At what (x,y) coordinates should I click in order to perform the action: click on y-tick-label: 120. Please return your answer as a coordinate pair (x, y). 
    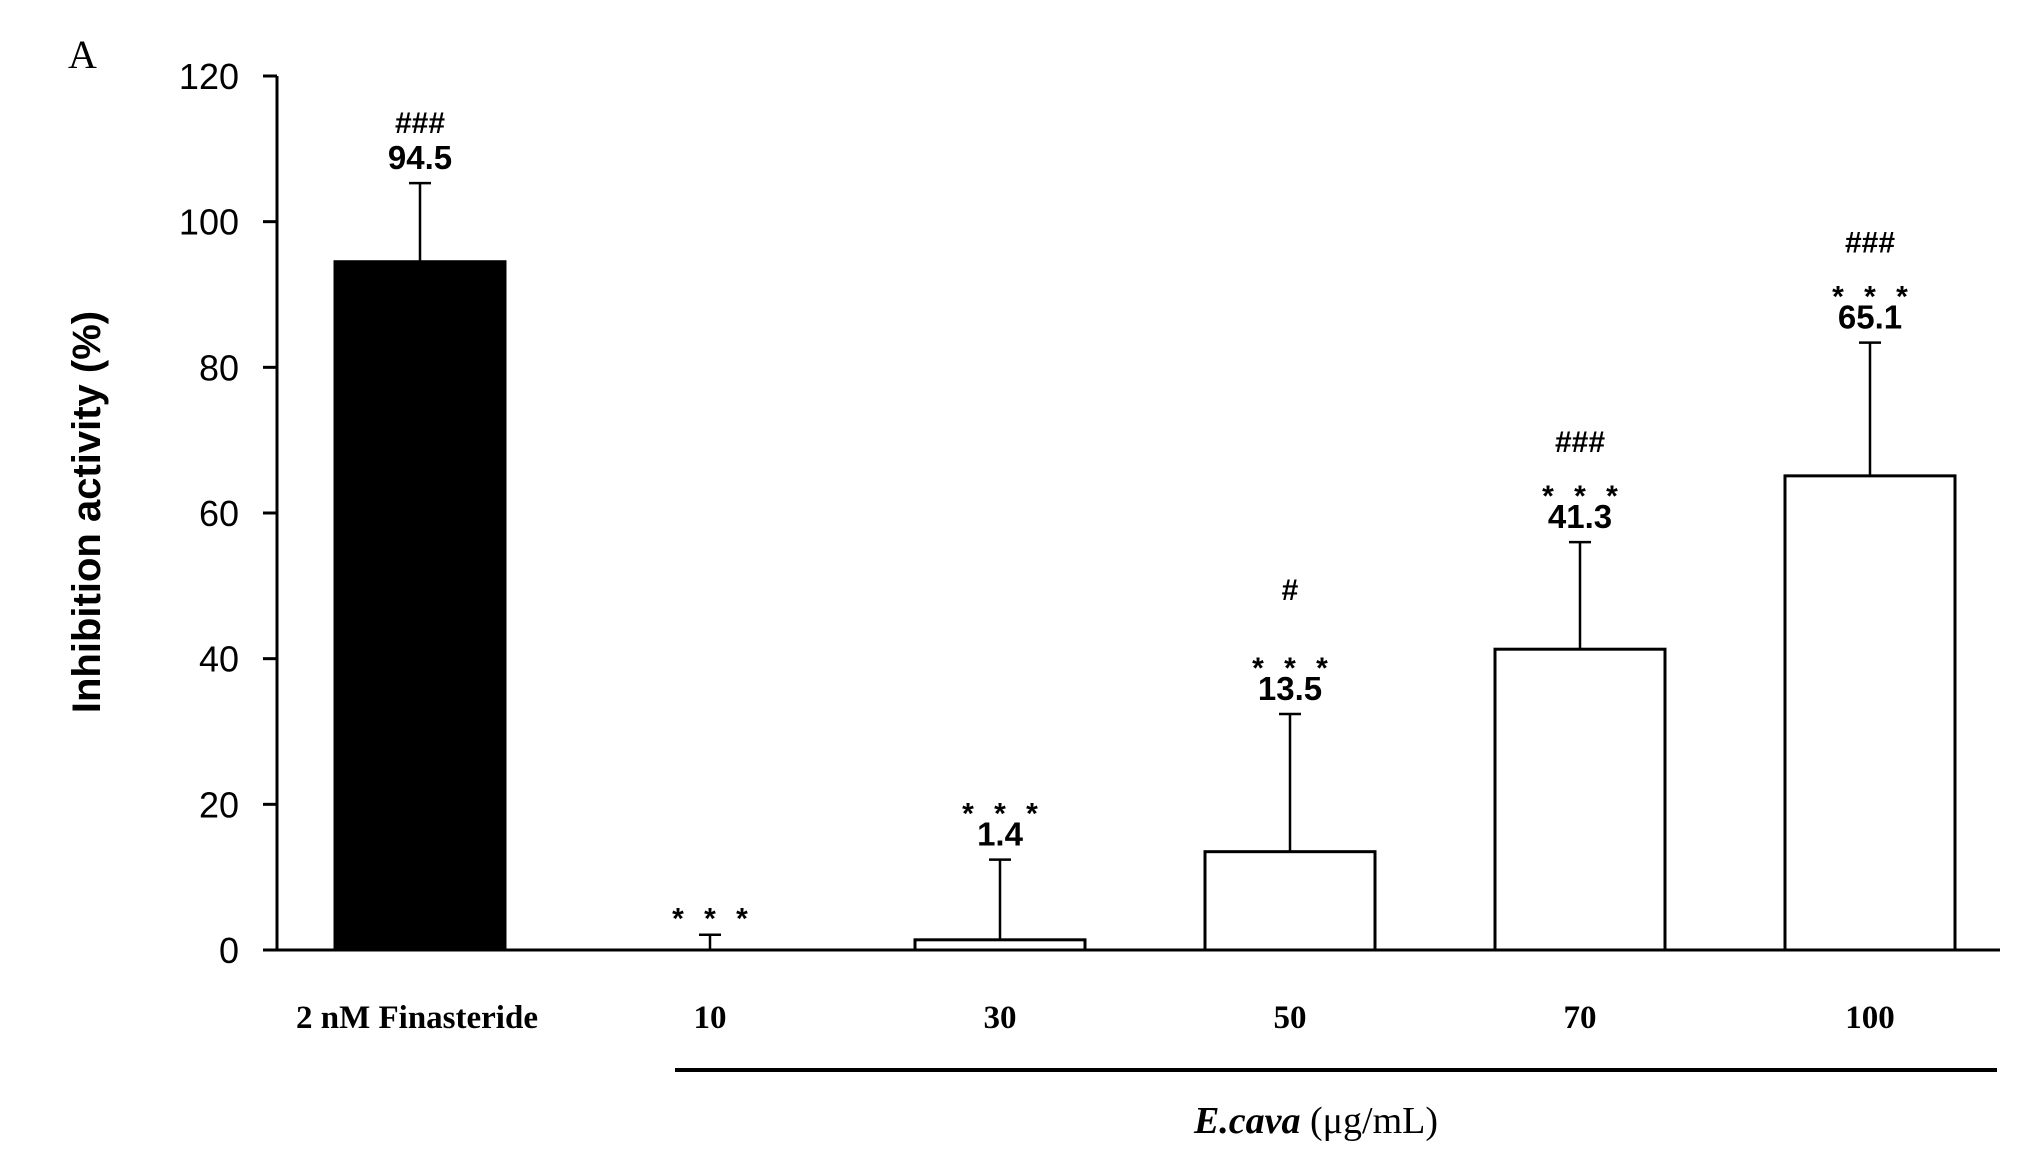
    Looking at the image, I should click on (209, 76).